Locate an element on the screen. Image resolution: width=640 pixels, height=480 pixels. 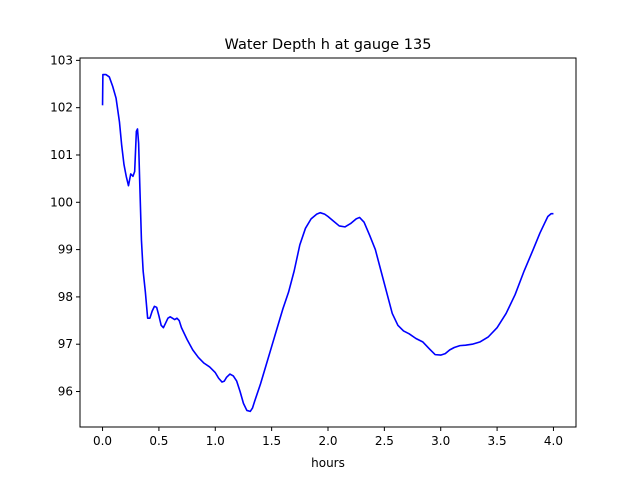
y-tick-label: 98 is located at coordinates (65, 297).